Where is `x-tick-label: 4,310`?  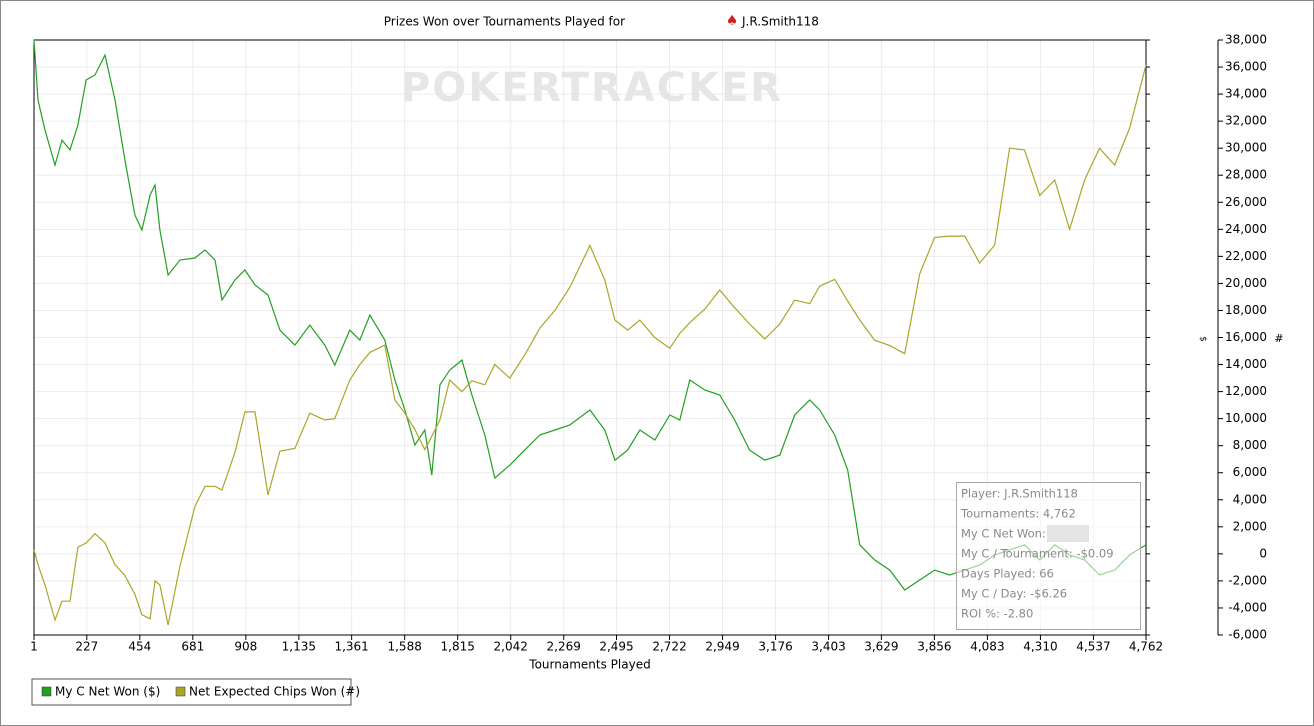
x-tick-label: 4,310 is located at coordinates (1040, 647).